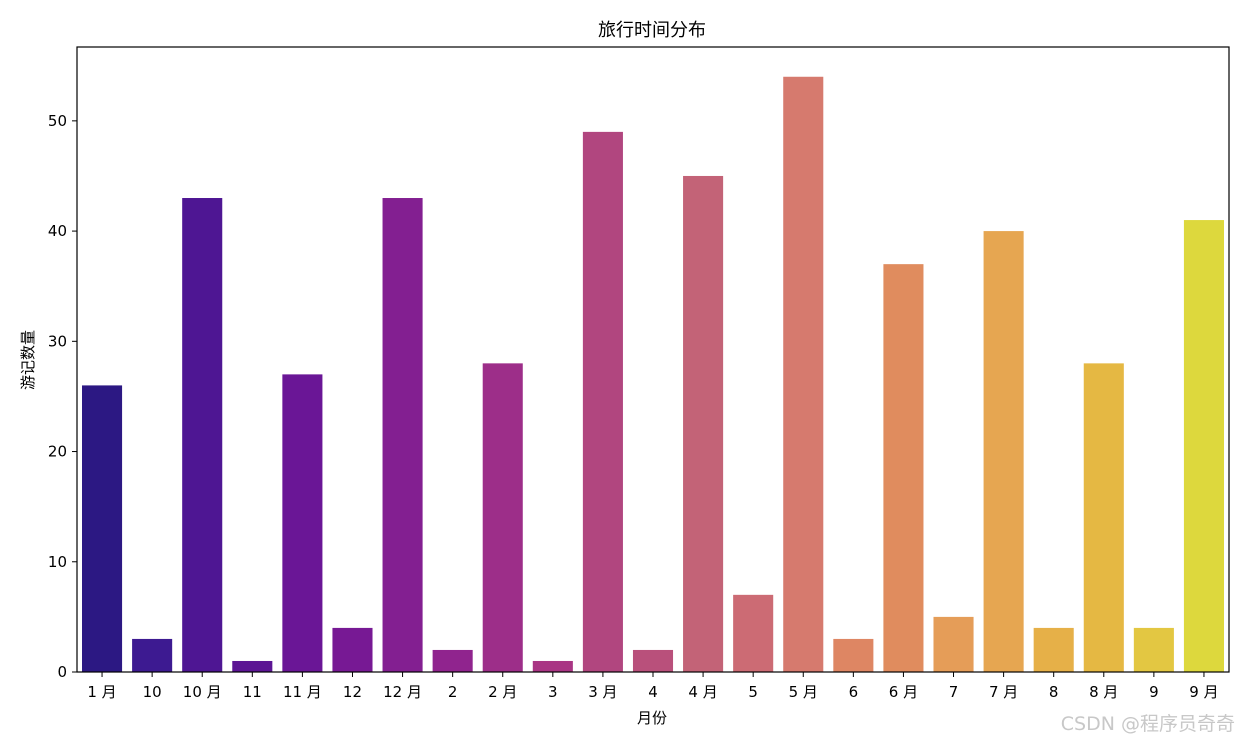 Image resolution: width=1241 pixels, height=742 pixels. I want to click on x-tick-label-0: 1 月, so click(101, 692).